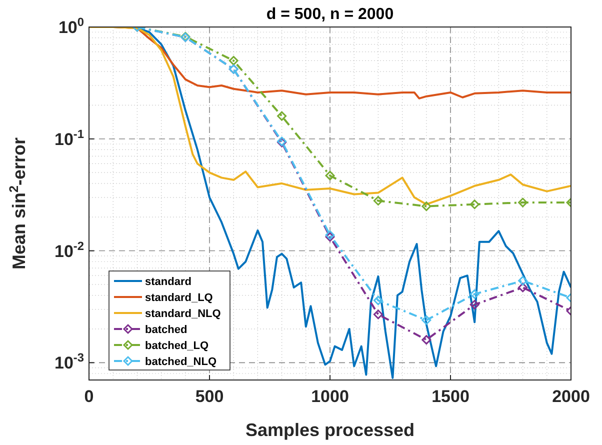 This screenshot has height=445, width=602. I want to click on y-tick-label: 10$^{0}$, so click(71, 26).